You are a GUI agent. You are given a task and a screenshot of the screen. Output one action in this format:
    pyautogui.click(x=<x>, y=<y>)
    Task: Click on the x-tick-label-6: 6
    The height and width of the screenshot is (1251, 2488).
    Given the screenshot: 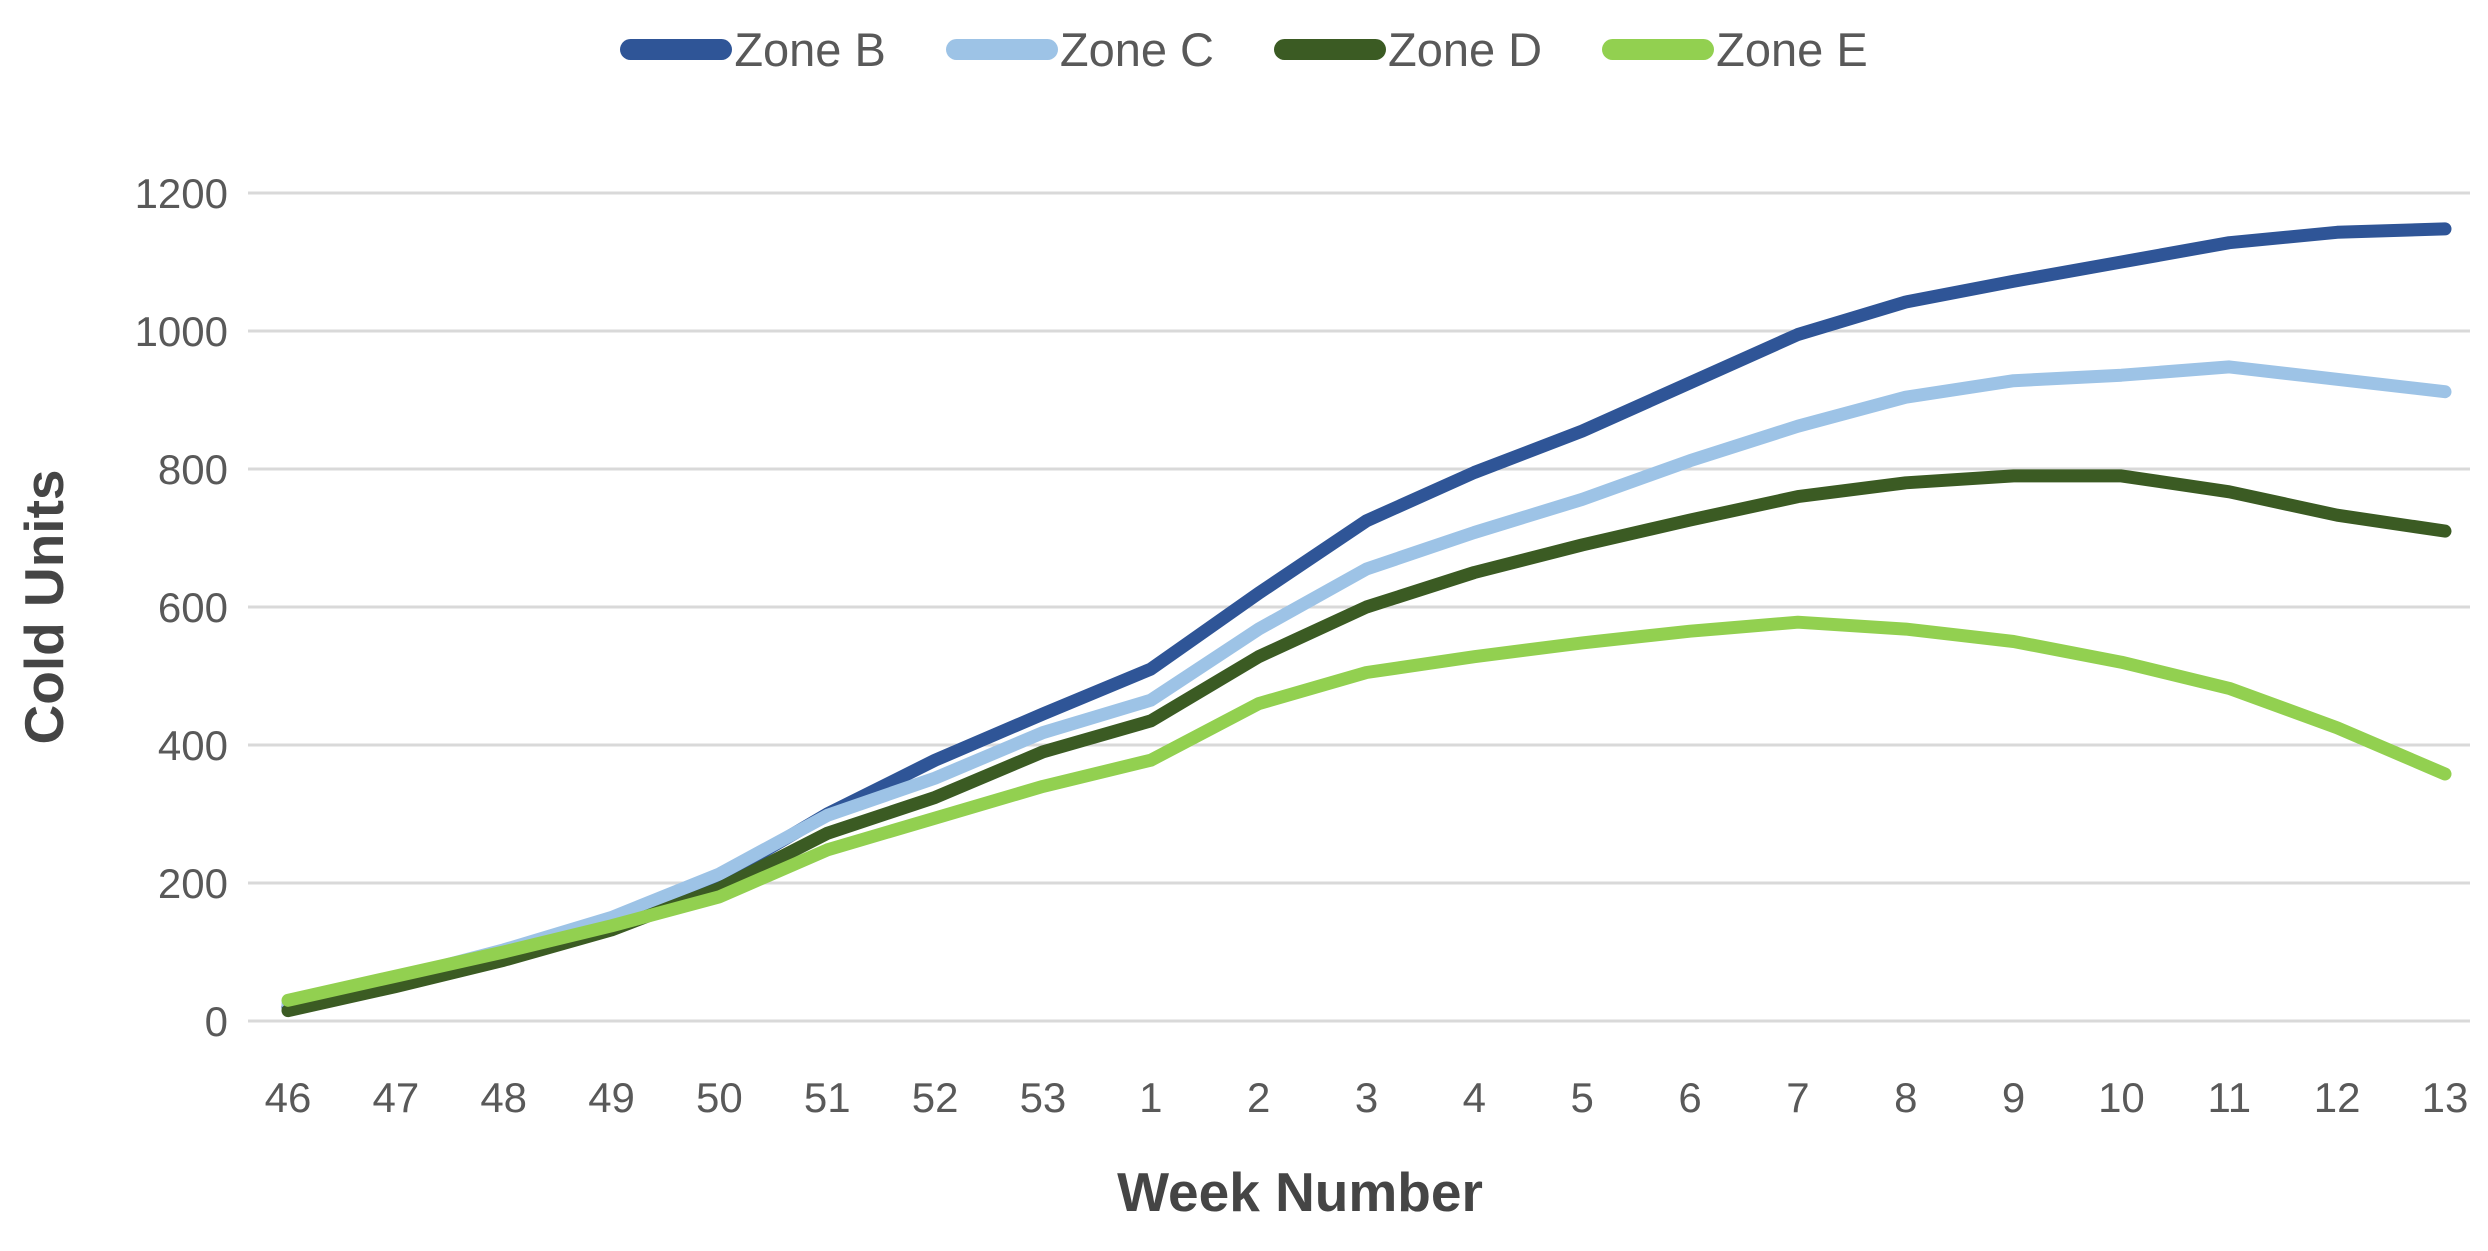 What is the action you would take?
    pyautogui.click(x=1689, y=1097)
    